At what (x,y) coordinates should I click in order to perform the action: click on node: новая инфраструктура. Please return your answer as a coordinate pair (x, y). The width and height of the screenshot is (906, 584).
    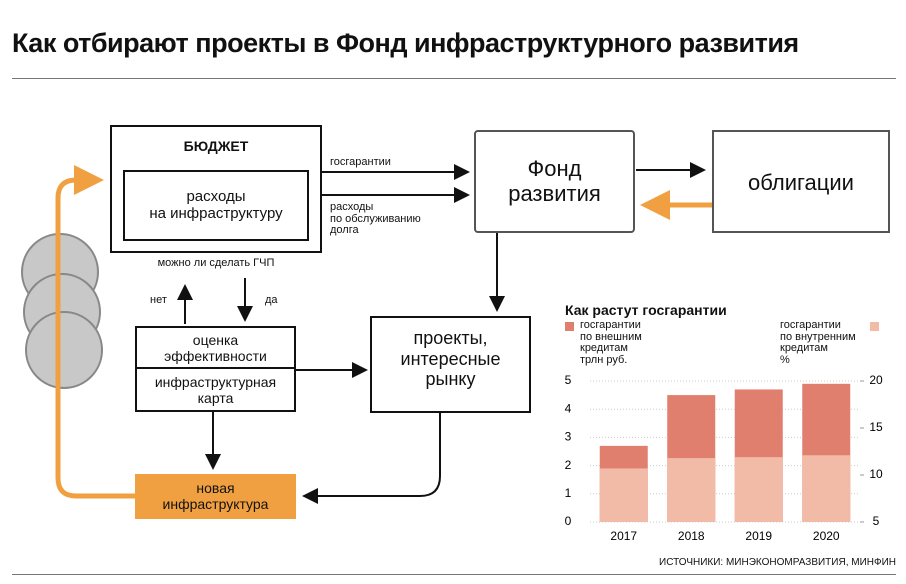
    Looking at the image, I should click on (215, 496).